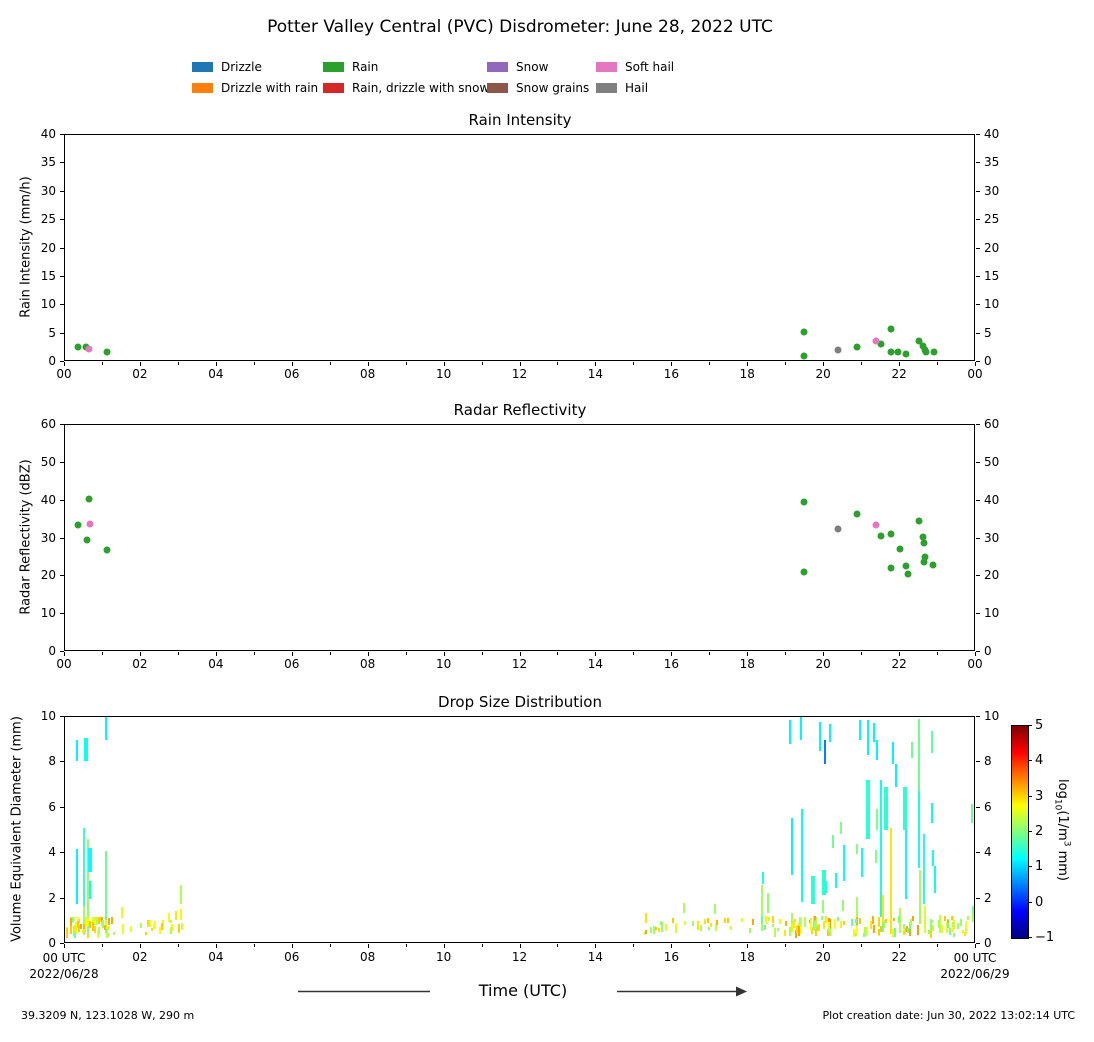 This screenshot has width=1094, height=1042. What do you see at coordinates (519, 374) in the screenshot?
I see `x-tick-label: 12` at bounding box center [519, 374].